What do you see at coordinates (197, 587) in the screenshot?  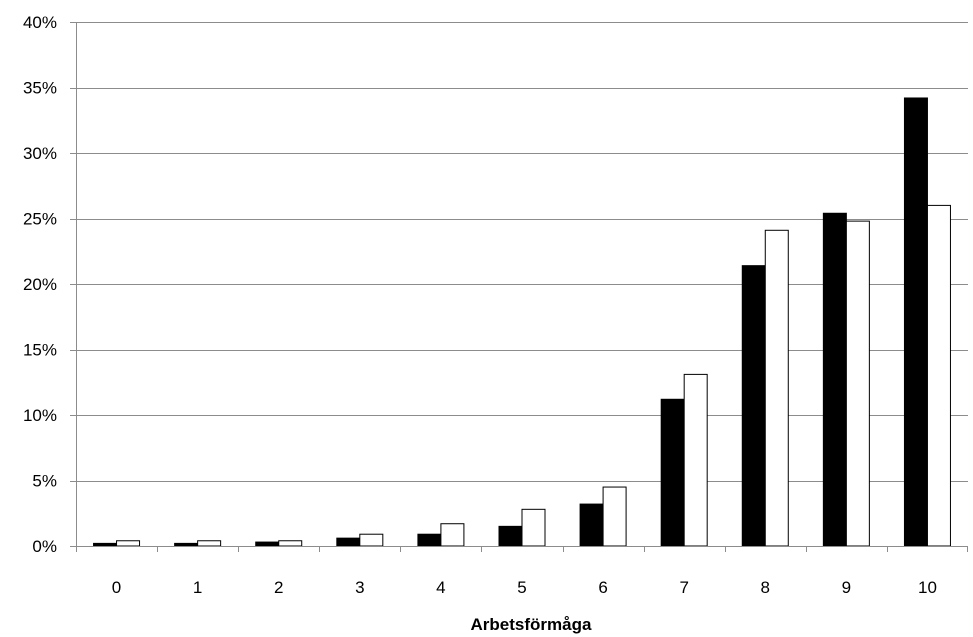 I see `x-tick-label: 1` at bounding box center [197, 587].